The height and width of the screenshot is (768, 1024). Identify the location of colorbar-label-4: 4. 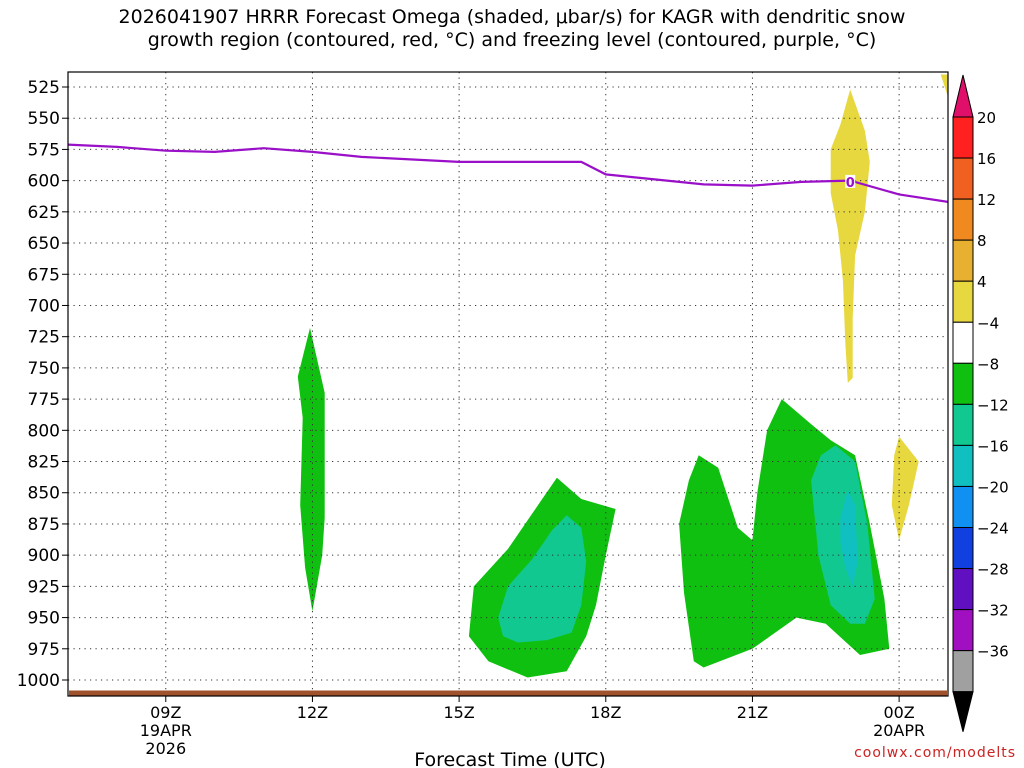
(982, 282).